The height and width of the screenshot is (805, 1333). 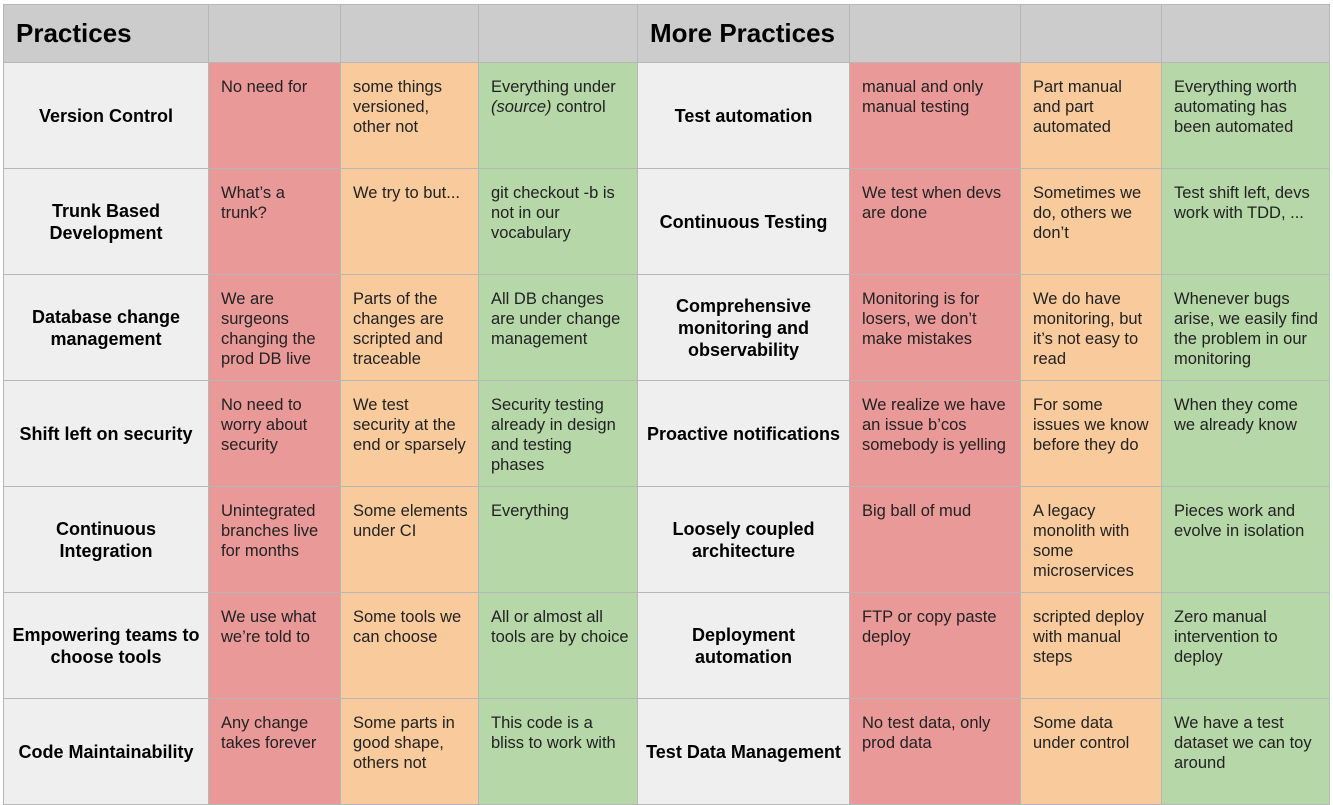 I want to click on practice-name-cell: Deployment automation, so click(x=743, y=645).